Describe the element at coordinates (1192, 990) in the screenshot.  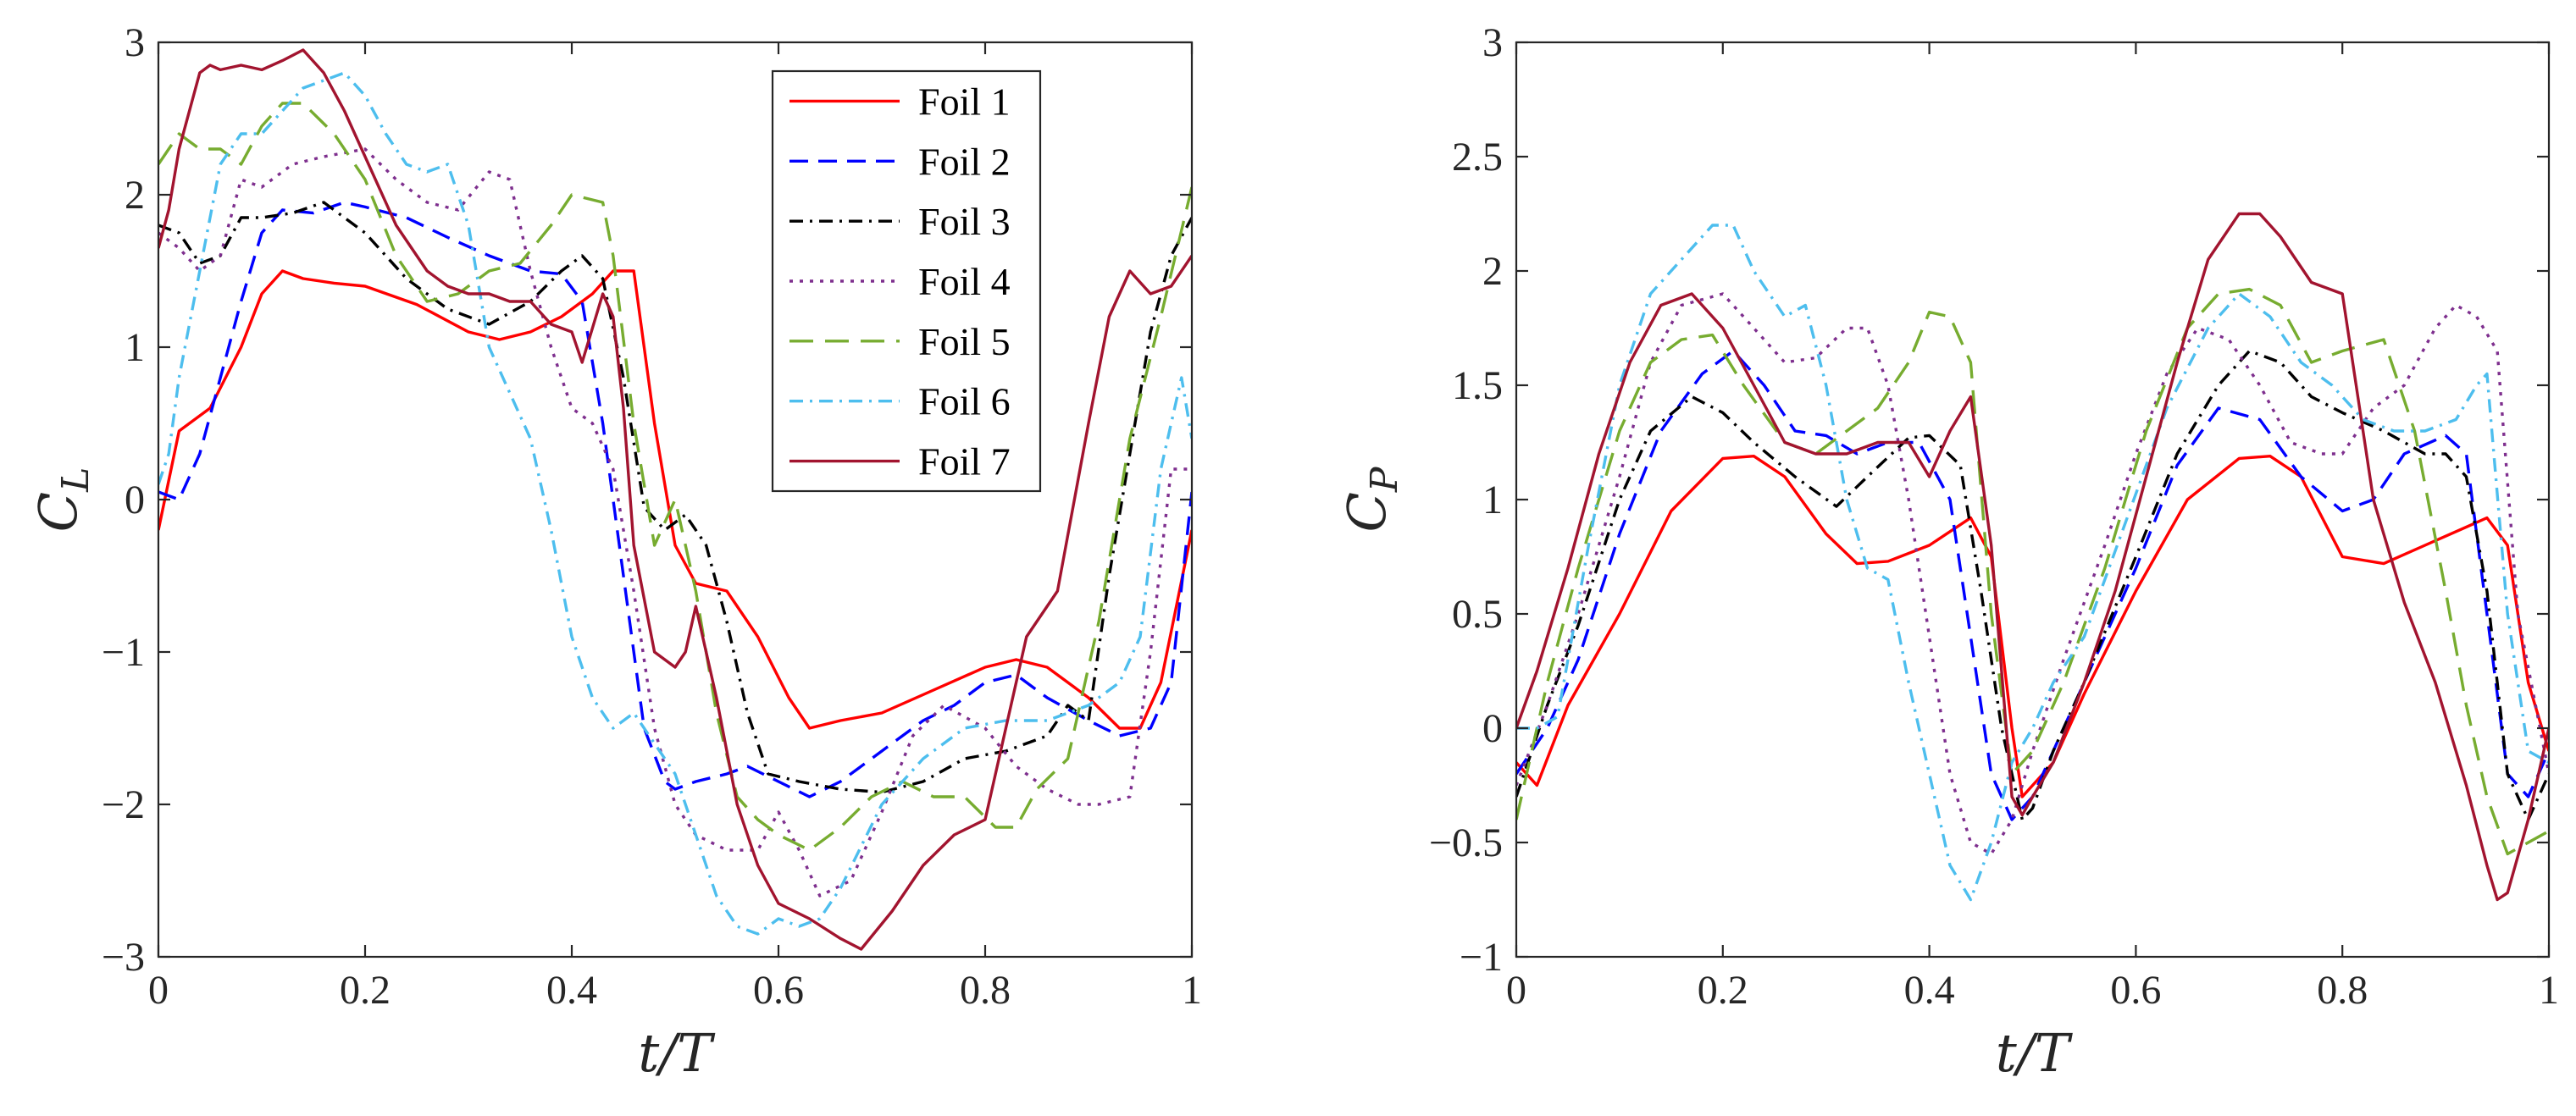
I see `cl-x-tick-label: 1` at that location.